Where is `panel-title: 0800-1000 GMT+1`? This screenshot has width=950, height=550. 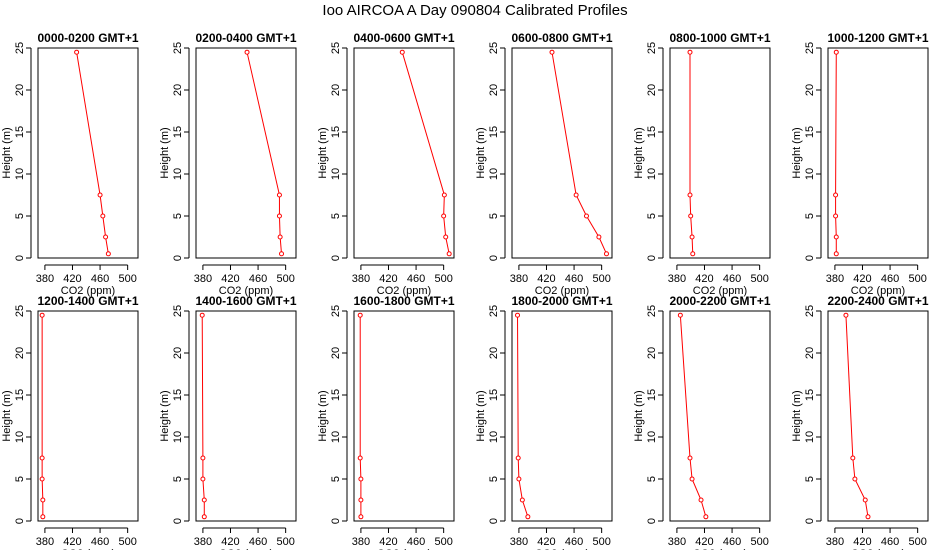 panel-title: 0800-1000 GMT+1 is located at coordinates (719, 38).